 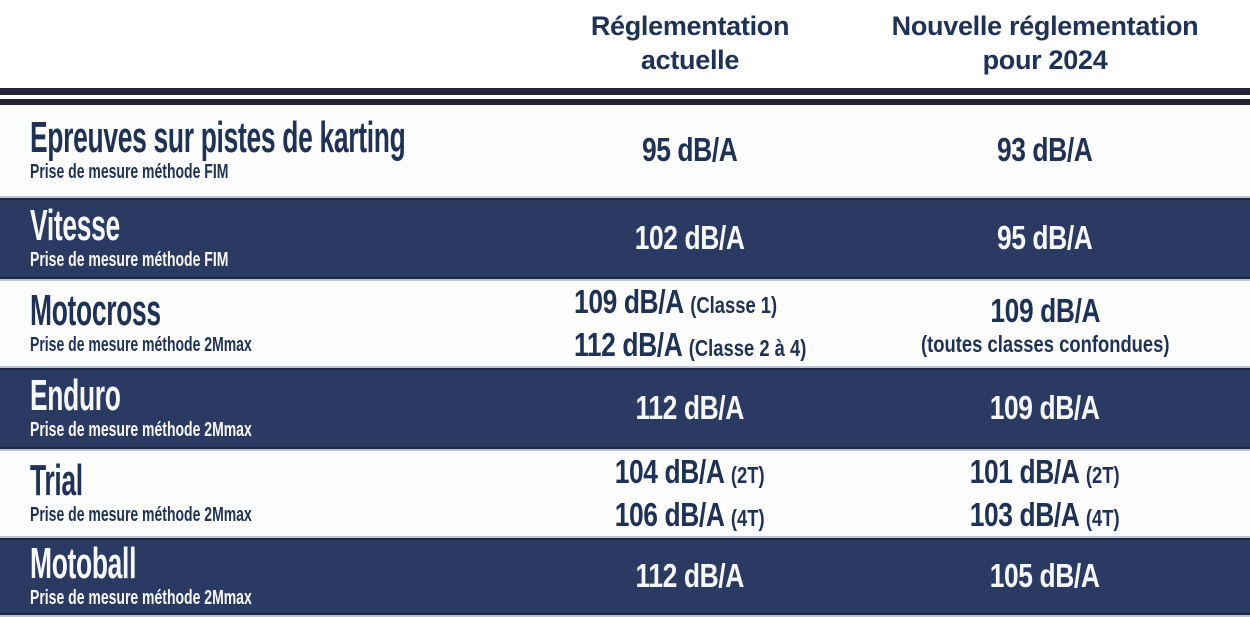 I want to click on new-value-note: (2T), so click(x=1103, y=475).